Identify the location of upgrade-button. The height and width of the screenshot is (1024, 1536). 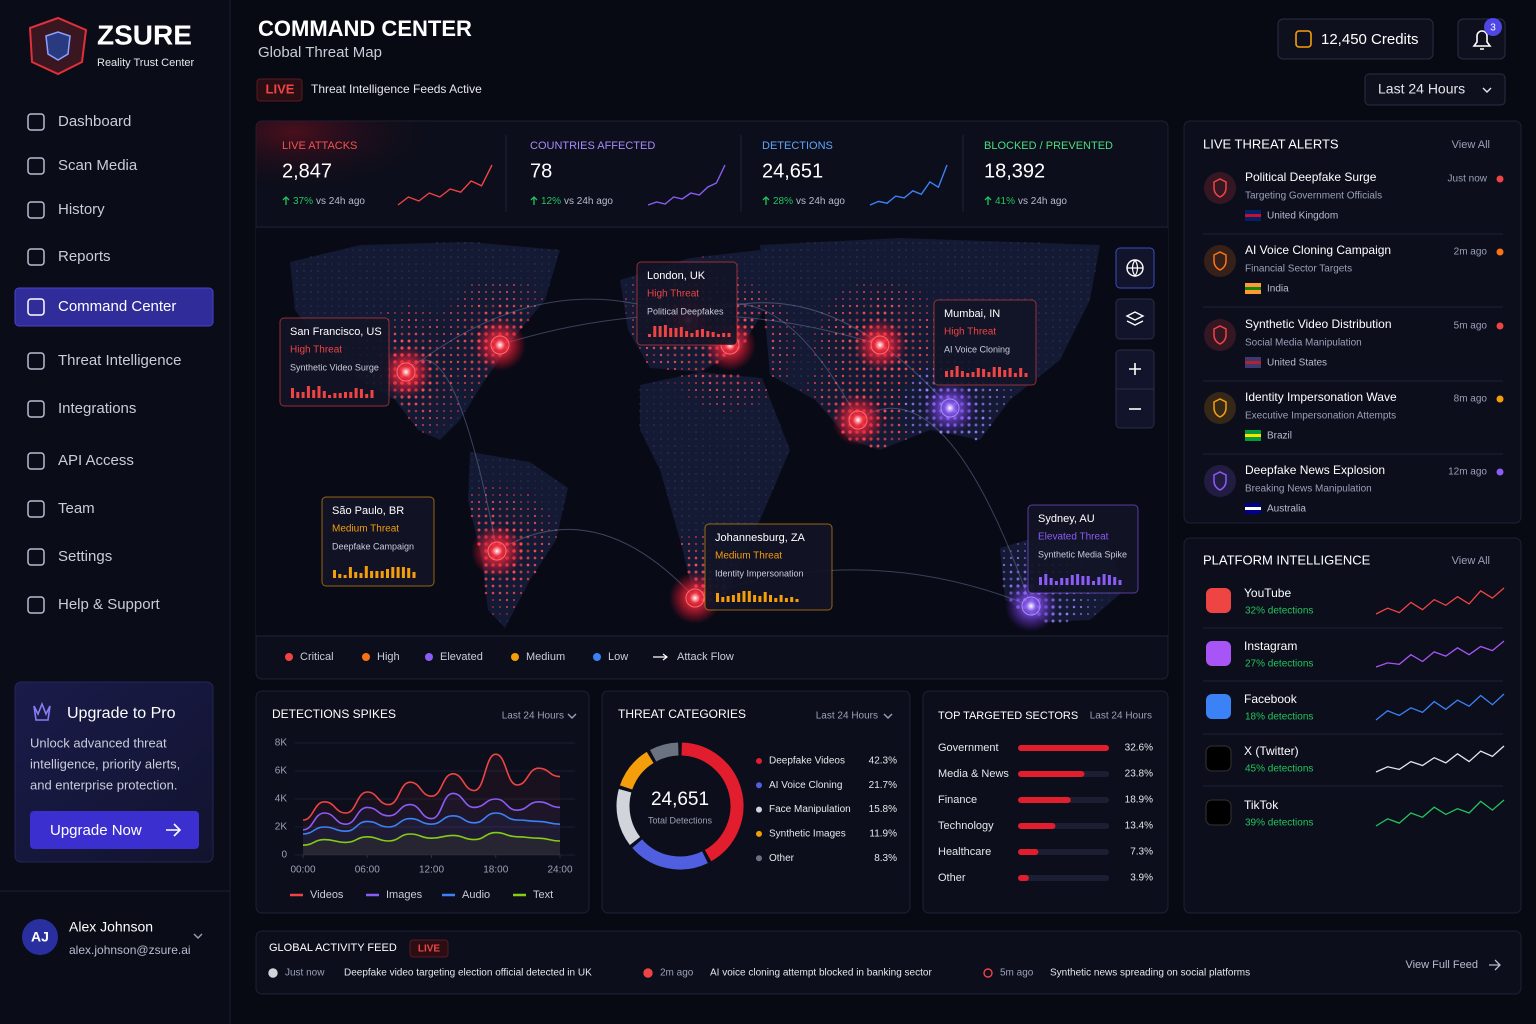
(114, 830).